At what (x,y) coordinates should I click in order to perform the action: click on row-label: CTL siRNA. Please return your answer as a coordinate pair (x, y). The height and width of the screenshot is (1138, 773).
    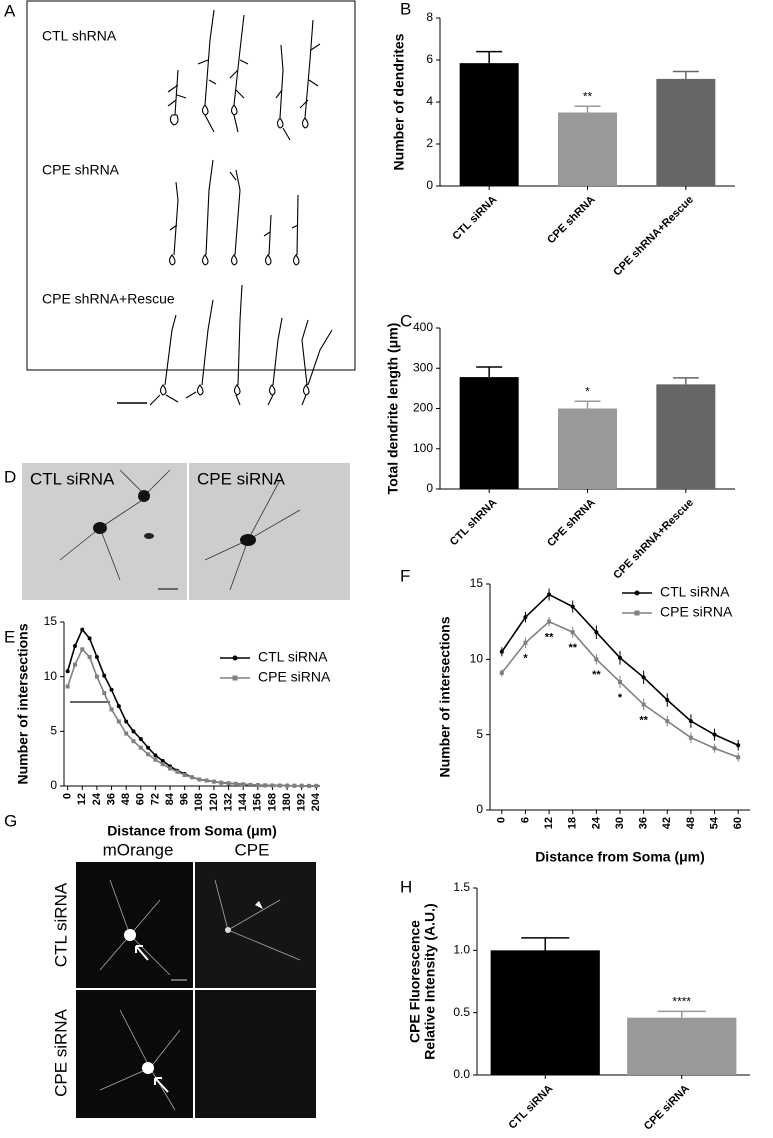
    Looking at the image, I should click on (60, 924).